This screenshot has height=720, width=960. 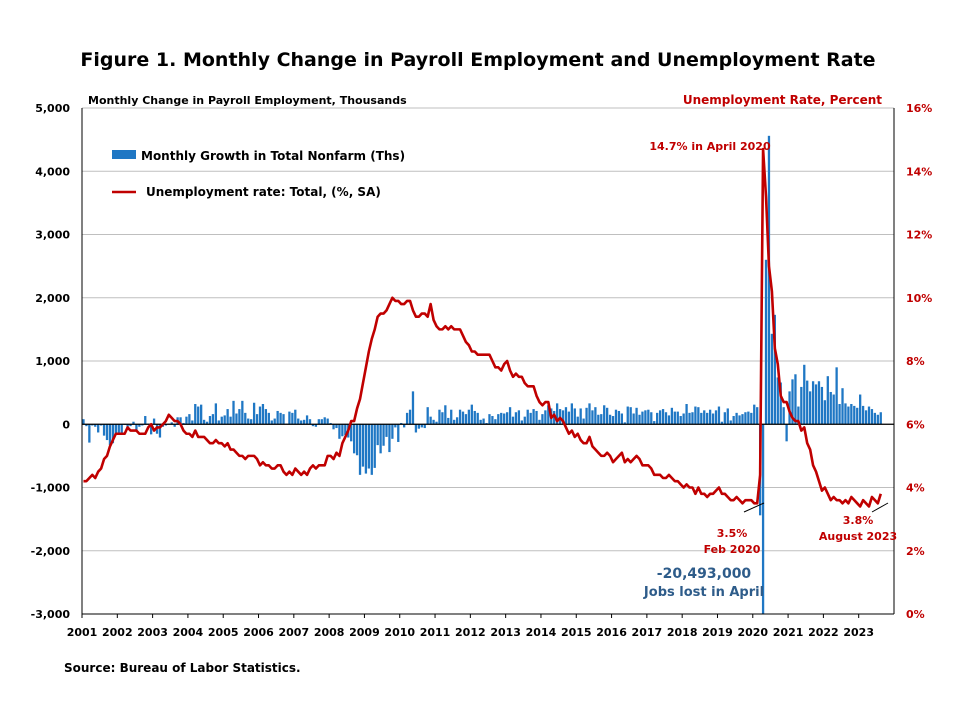 I want to click on x-tick-label: 2019, so click(x=717, y=632).